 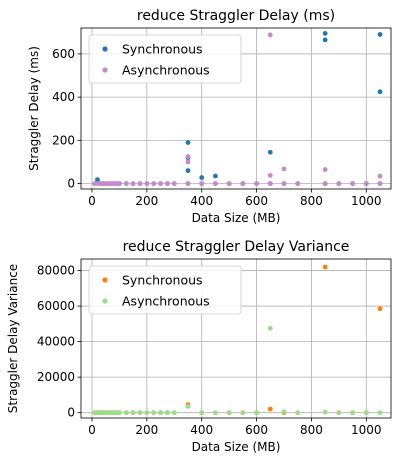 I want to click on chart1-legend-box, so click(x=165, y=59).